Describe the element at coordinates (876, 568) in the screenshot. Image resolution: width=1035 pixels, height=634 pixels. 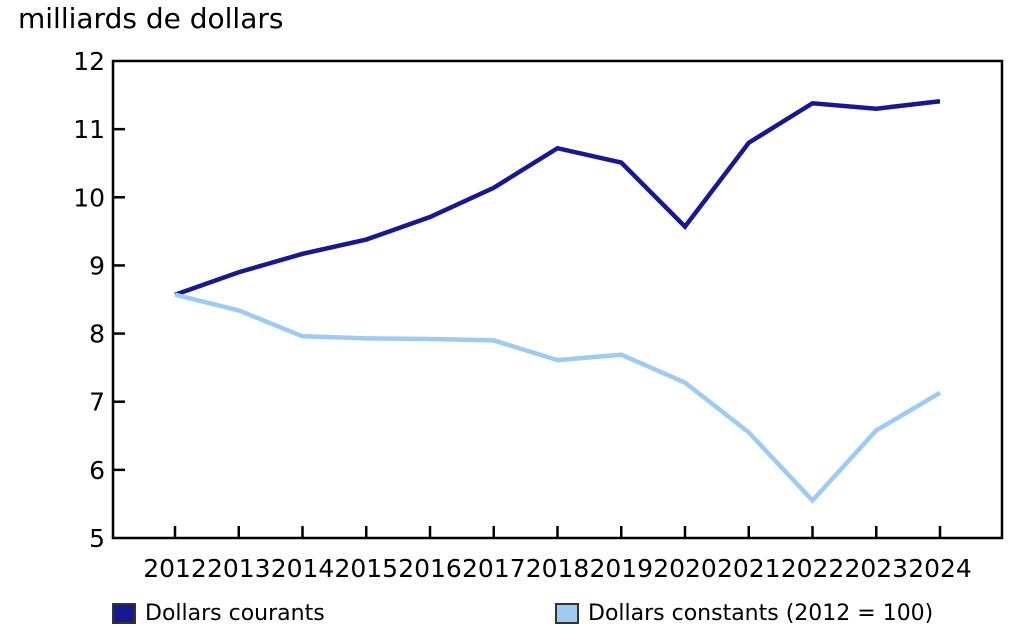
I see `x-tick-label: 2023` at that location.